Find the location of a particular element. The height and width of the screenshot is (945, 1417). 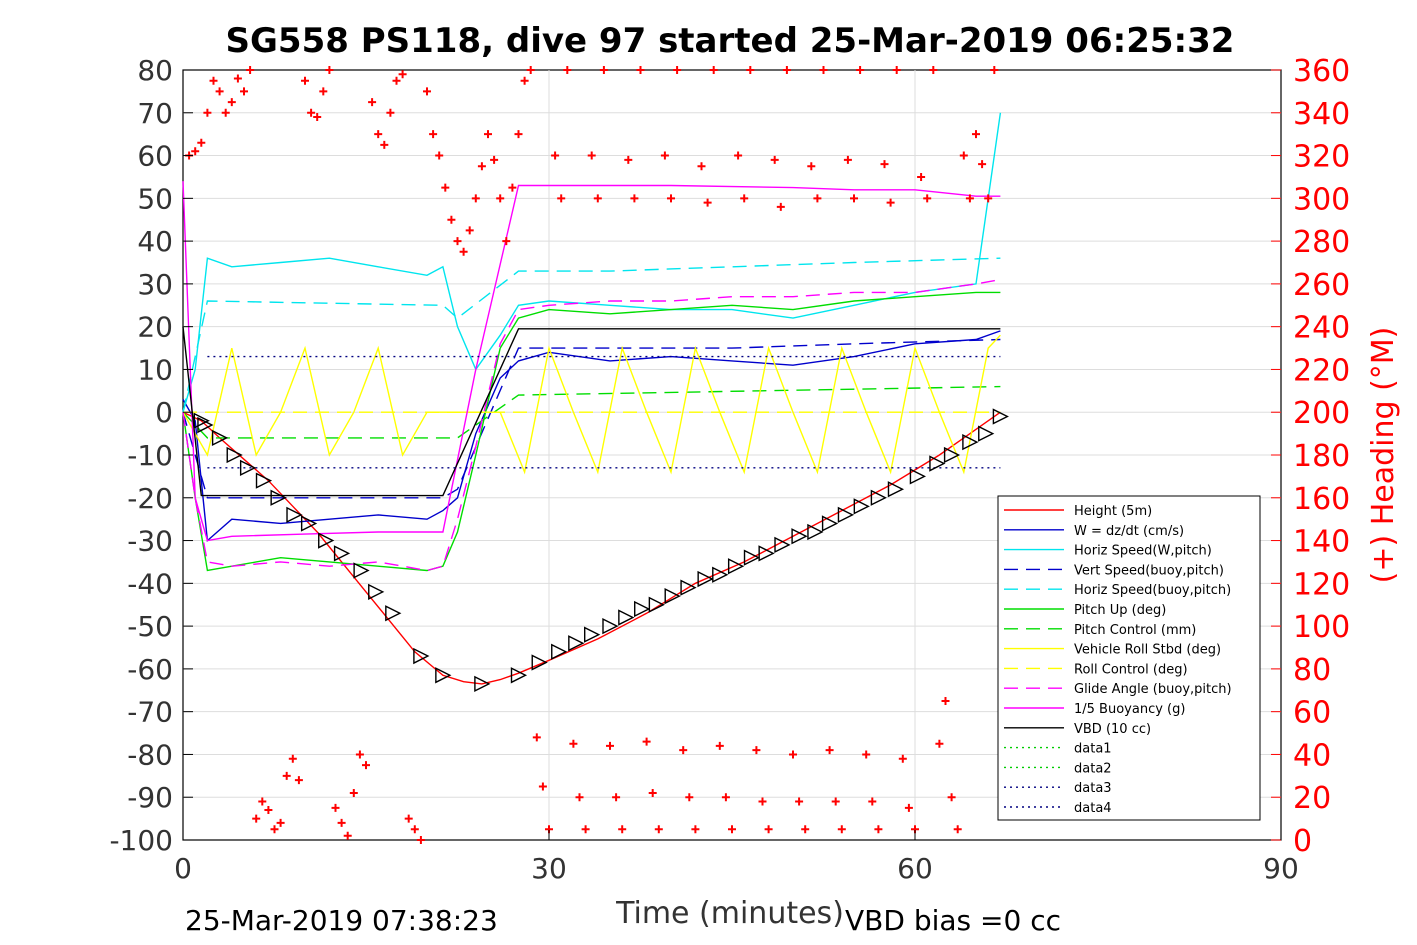

y-right-tick-label: 280 is located at coordinates (1321, 242).